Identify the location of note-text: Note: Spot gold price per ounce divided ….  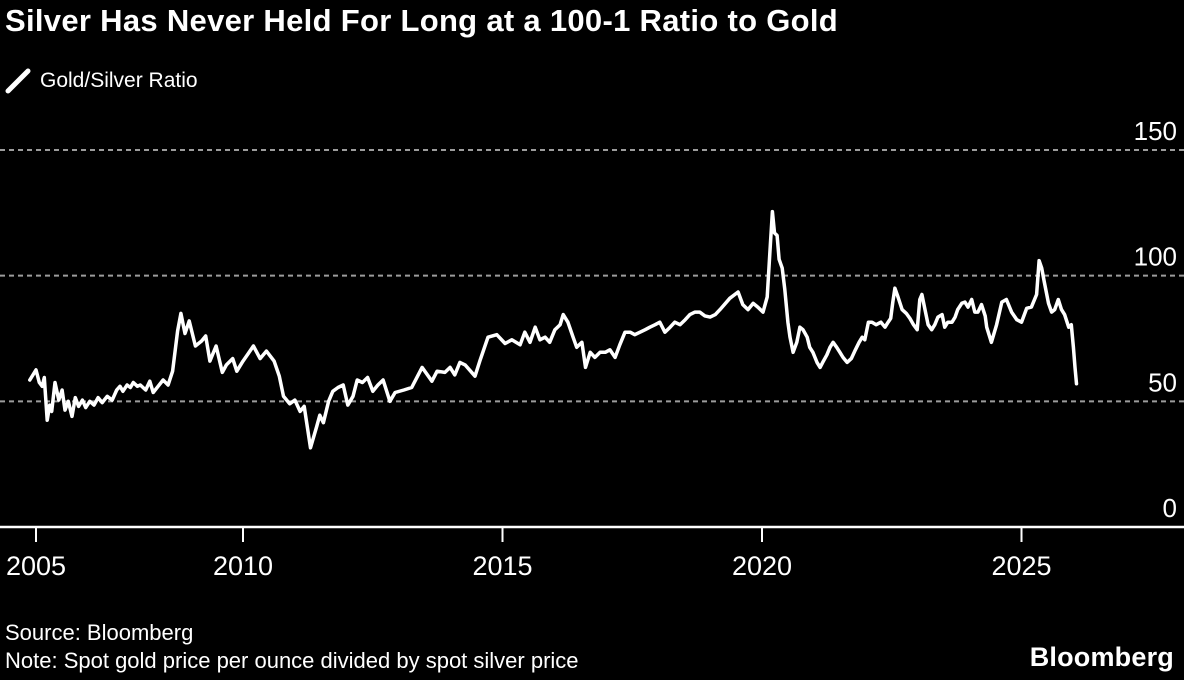
(292, 660).